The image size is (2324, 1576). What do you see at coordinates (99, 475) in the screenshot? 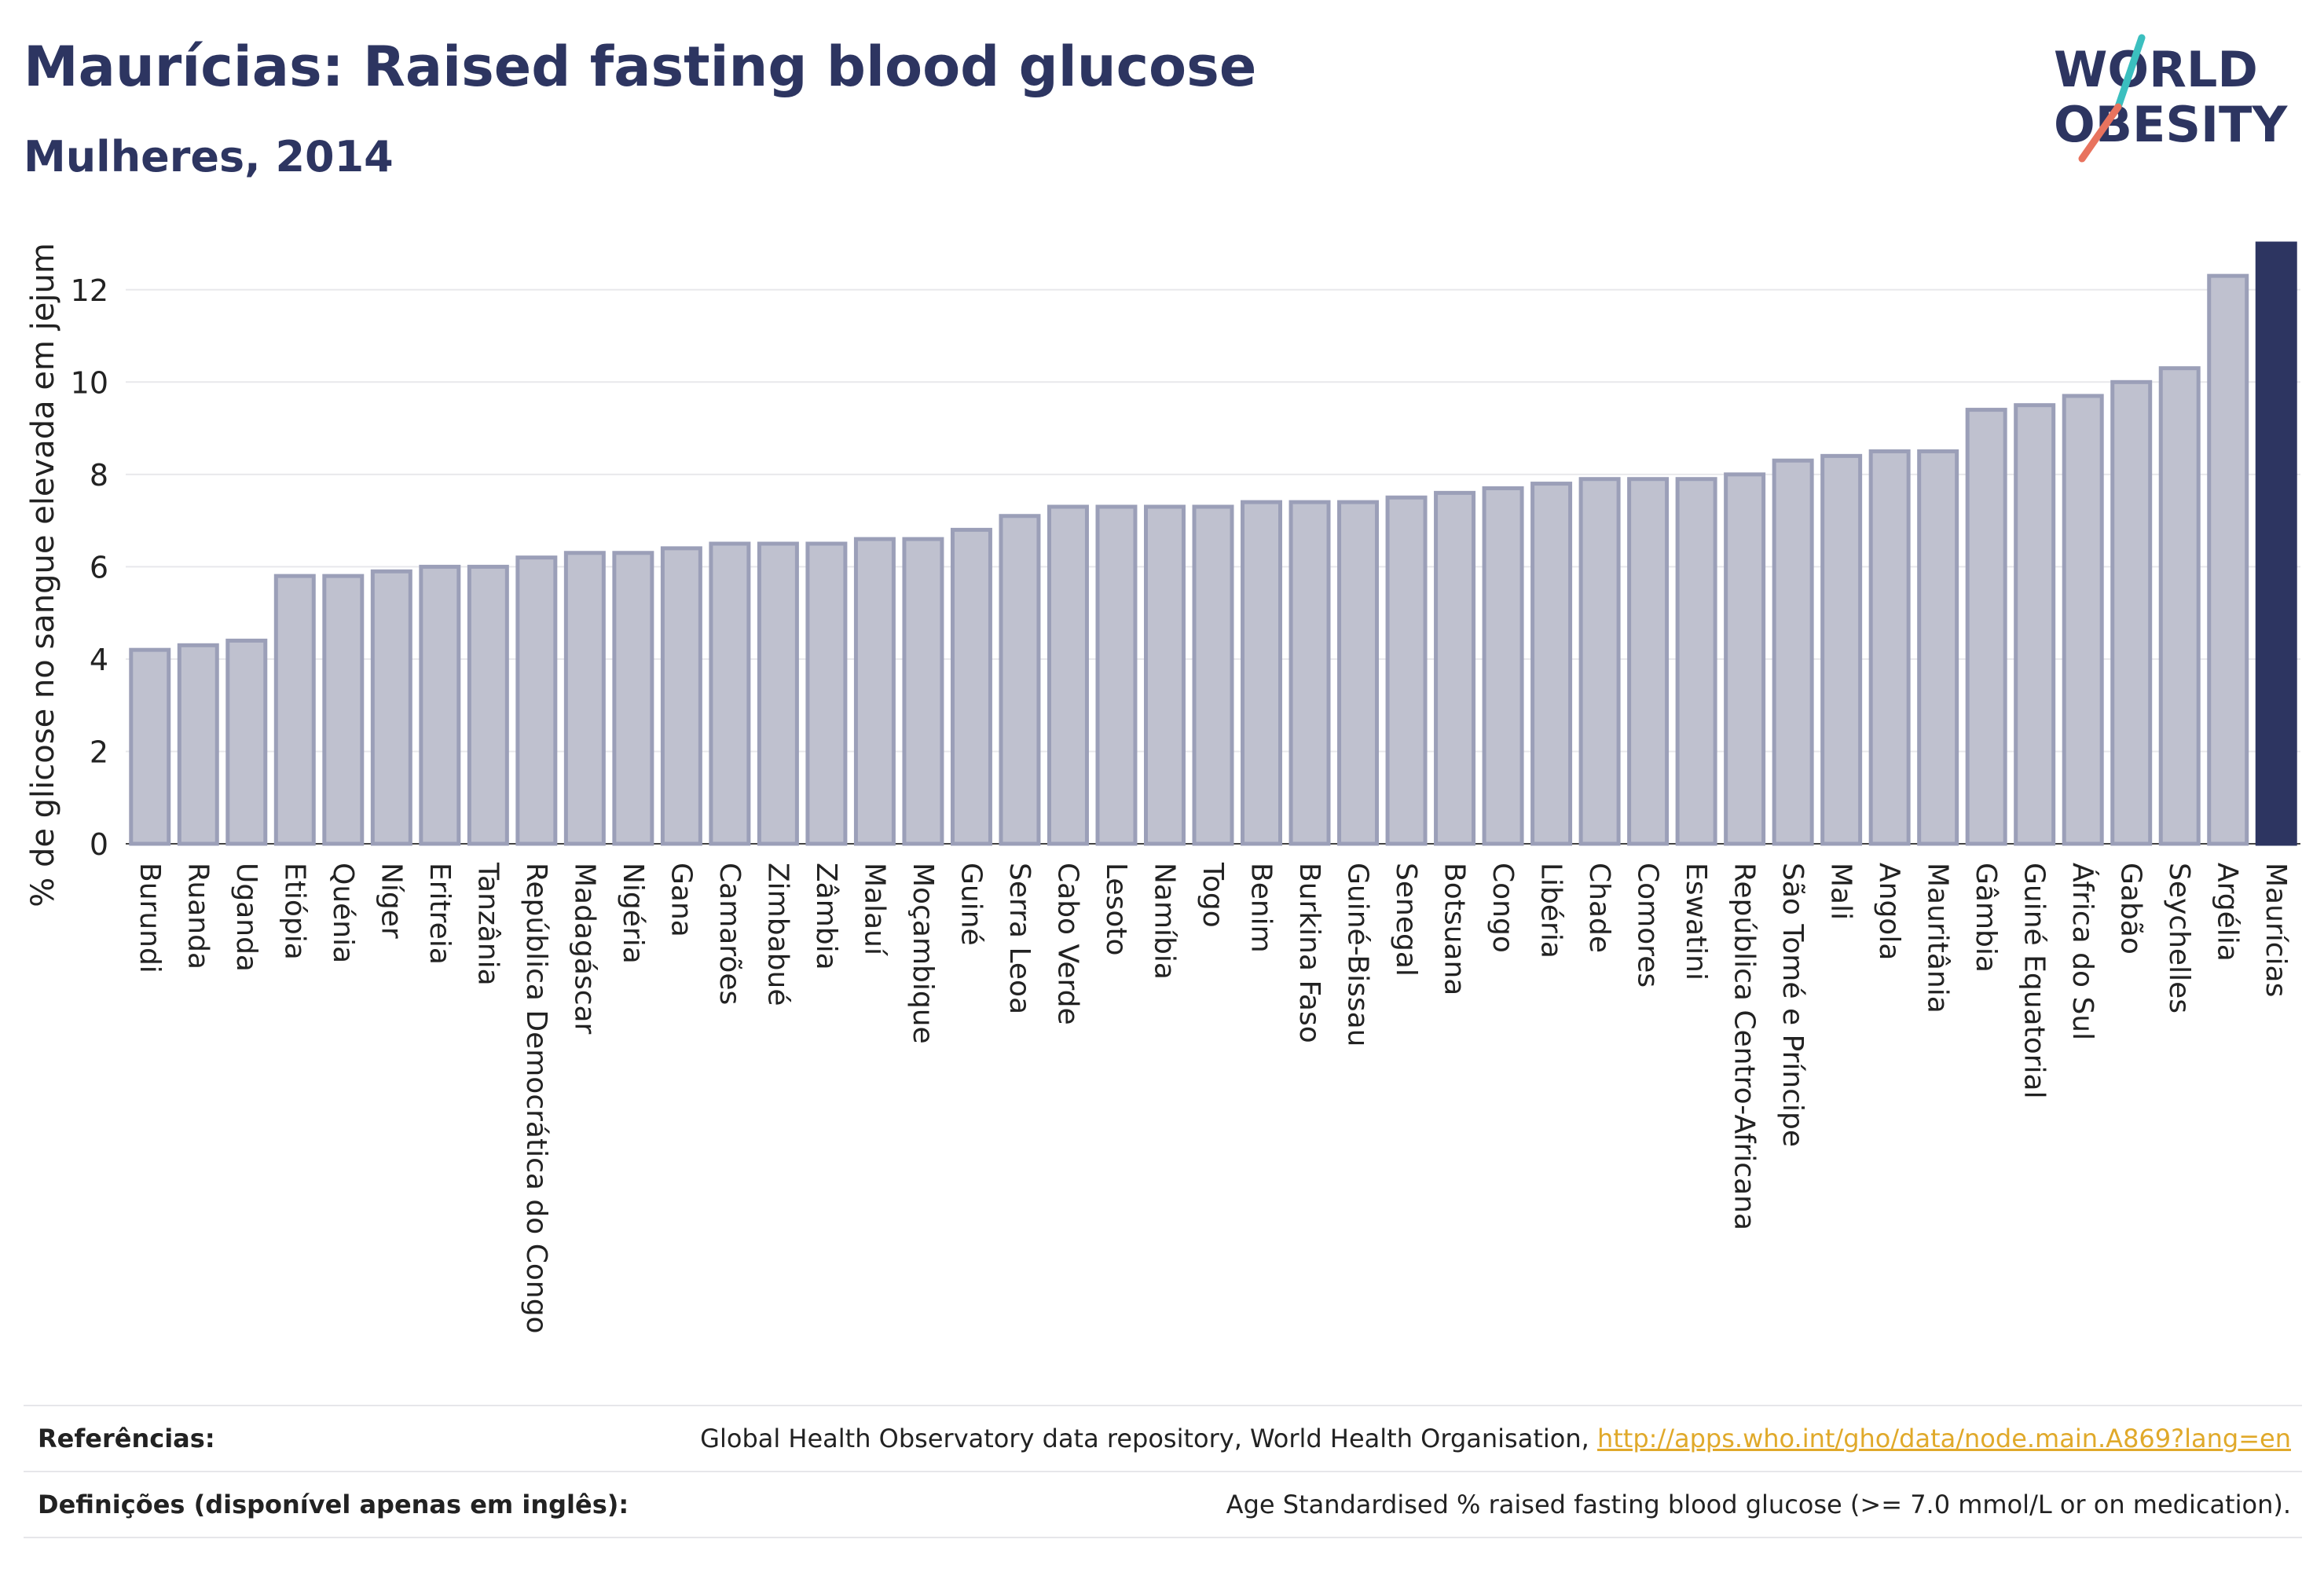
I see `y-tick-label: 8` at bounding box center [99, 475].